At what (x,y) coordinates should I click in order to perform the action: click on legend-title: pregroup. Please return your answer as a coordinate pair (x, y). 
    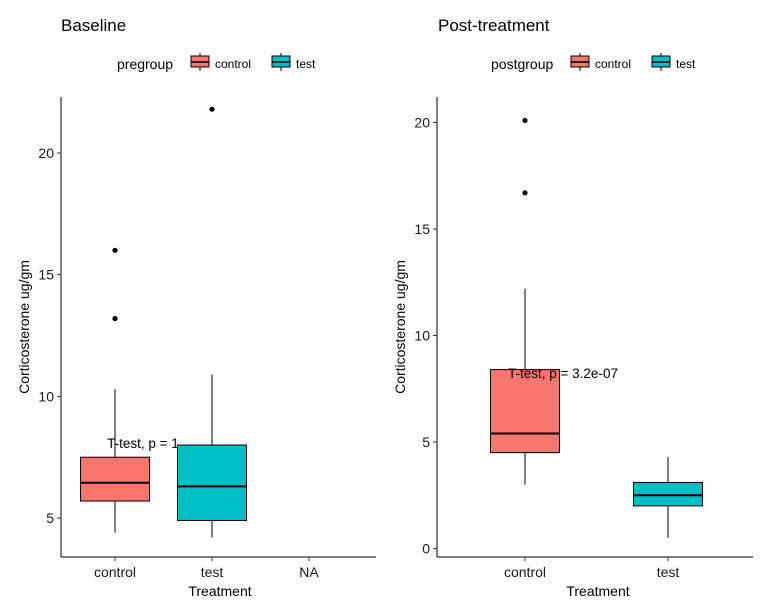
    Looking at the image, I should click on (145, 64).